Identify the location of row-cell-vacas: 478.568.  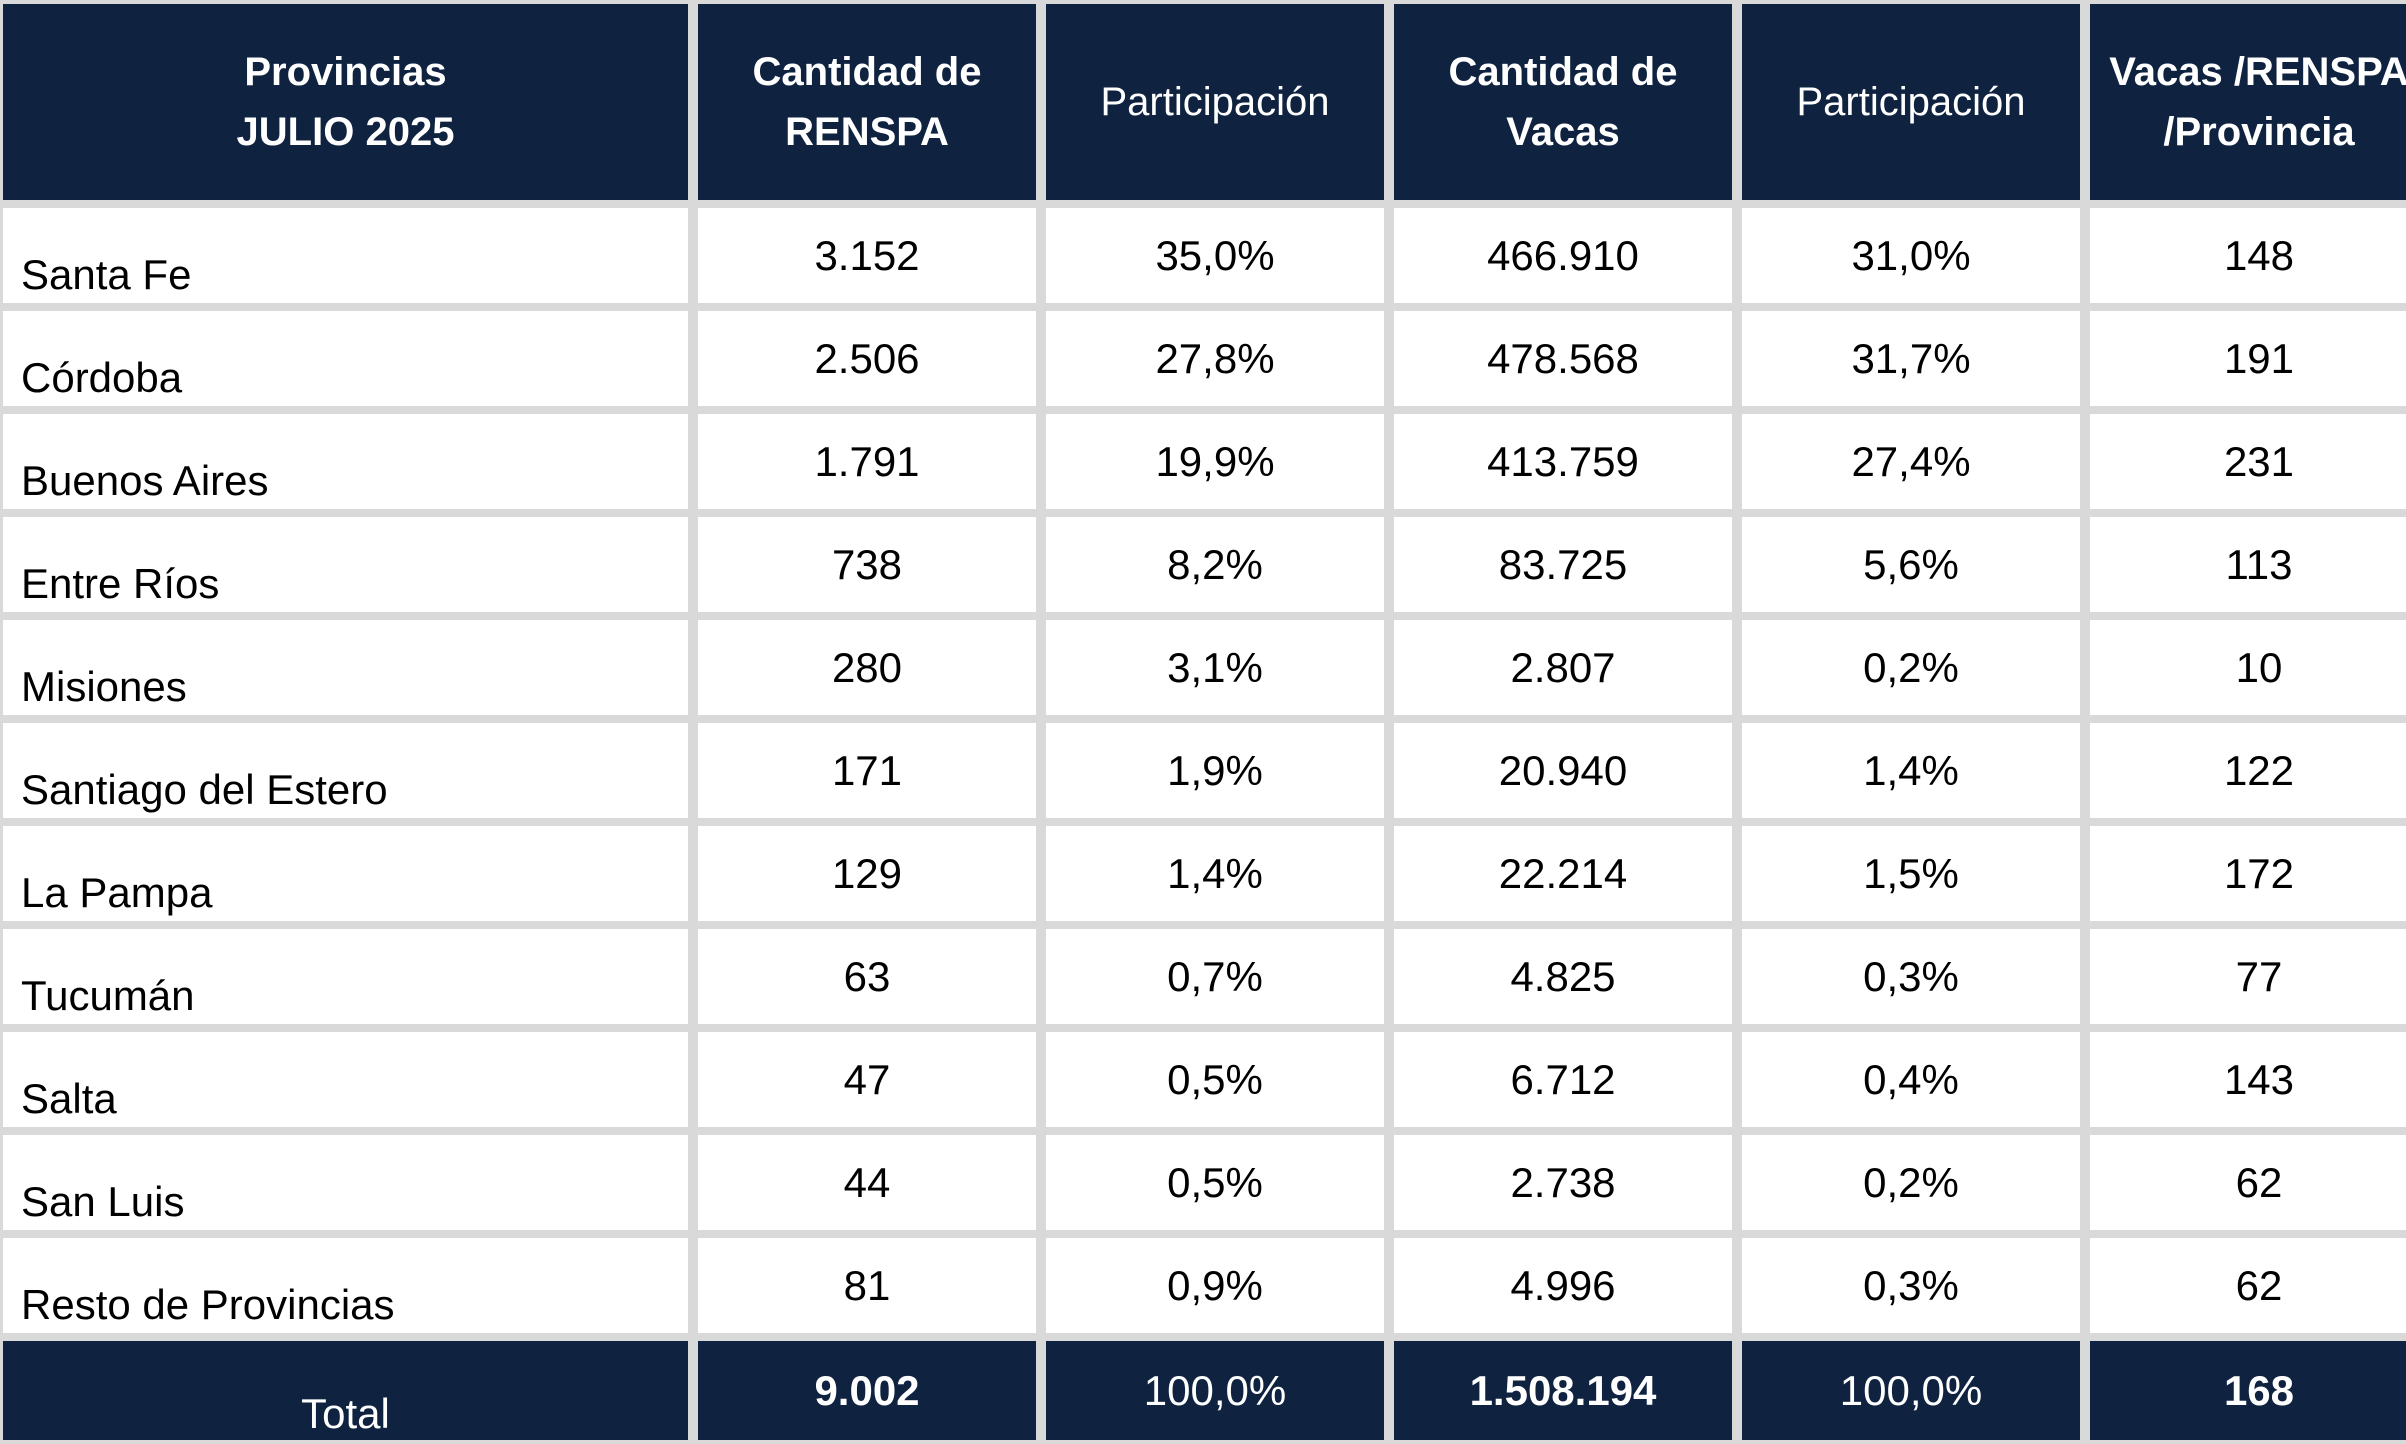
(1563, 358).